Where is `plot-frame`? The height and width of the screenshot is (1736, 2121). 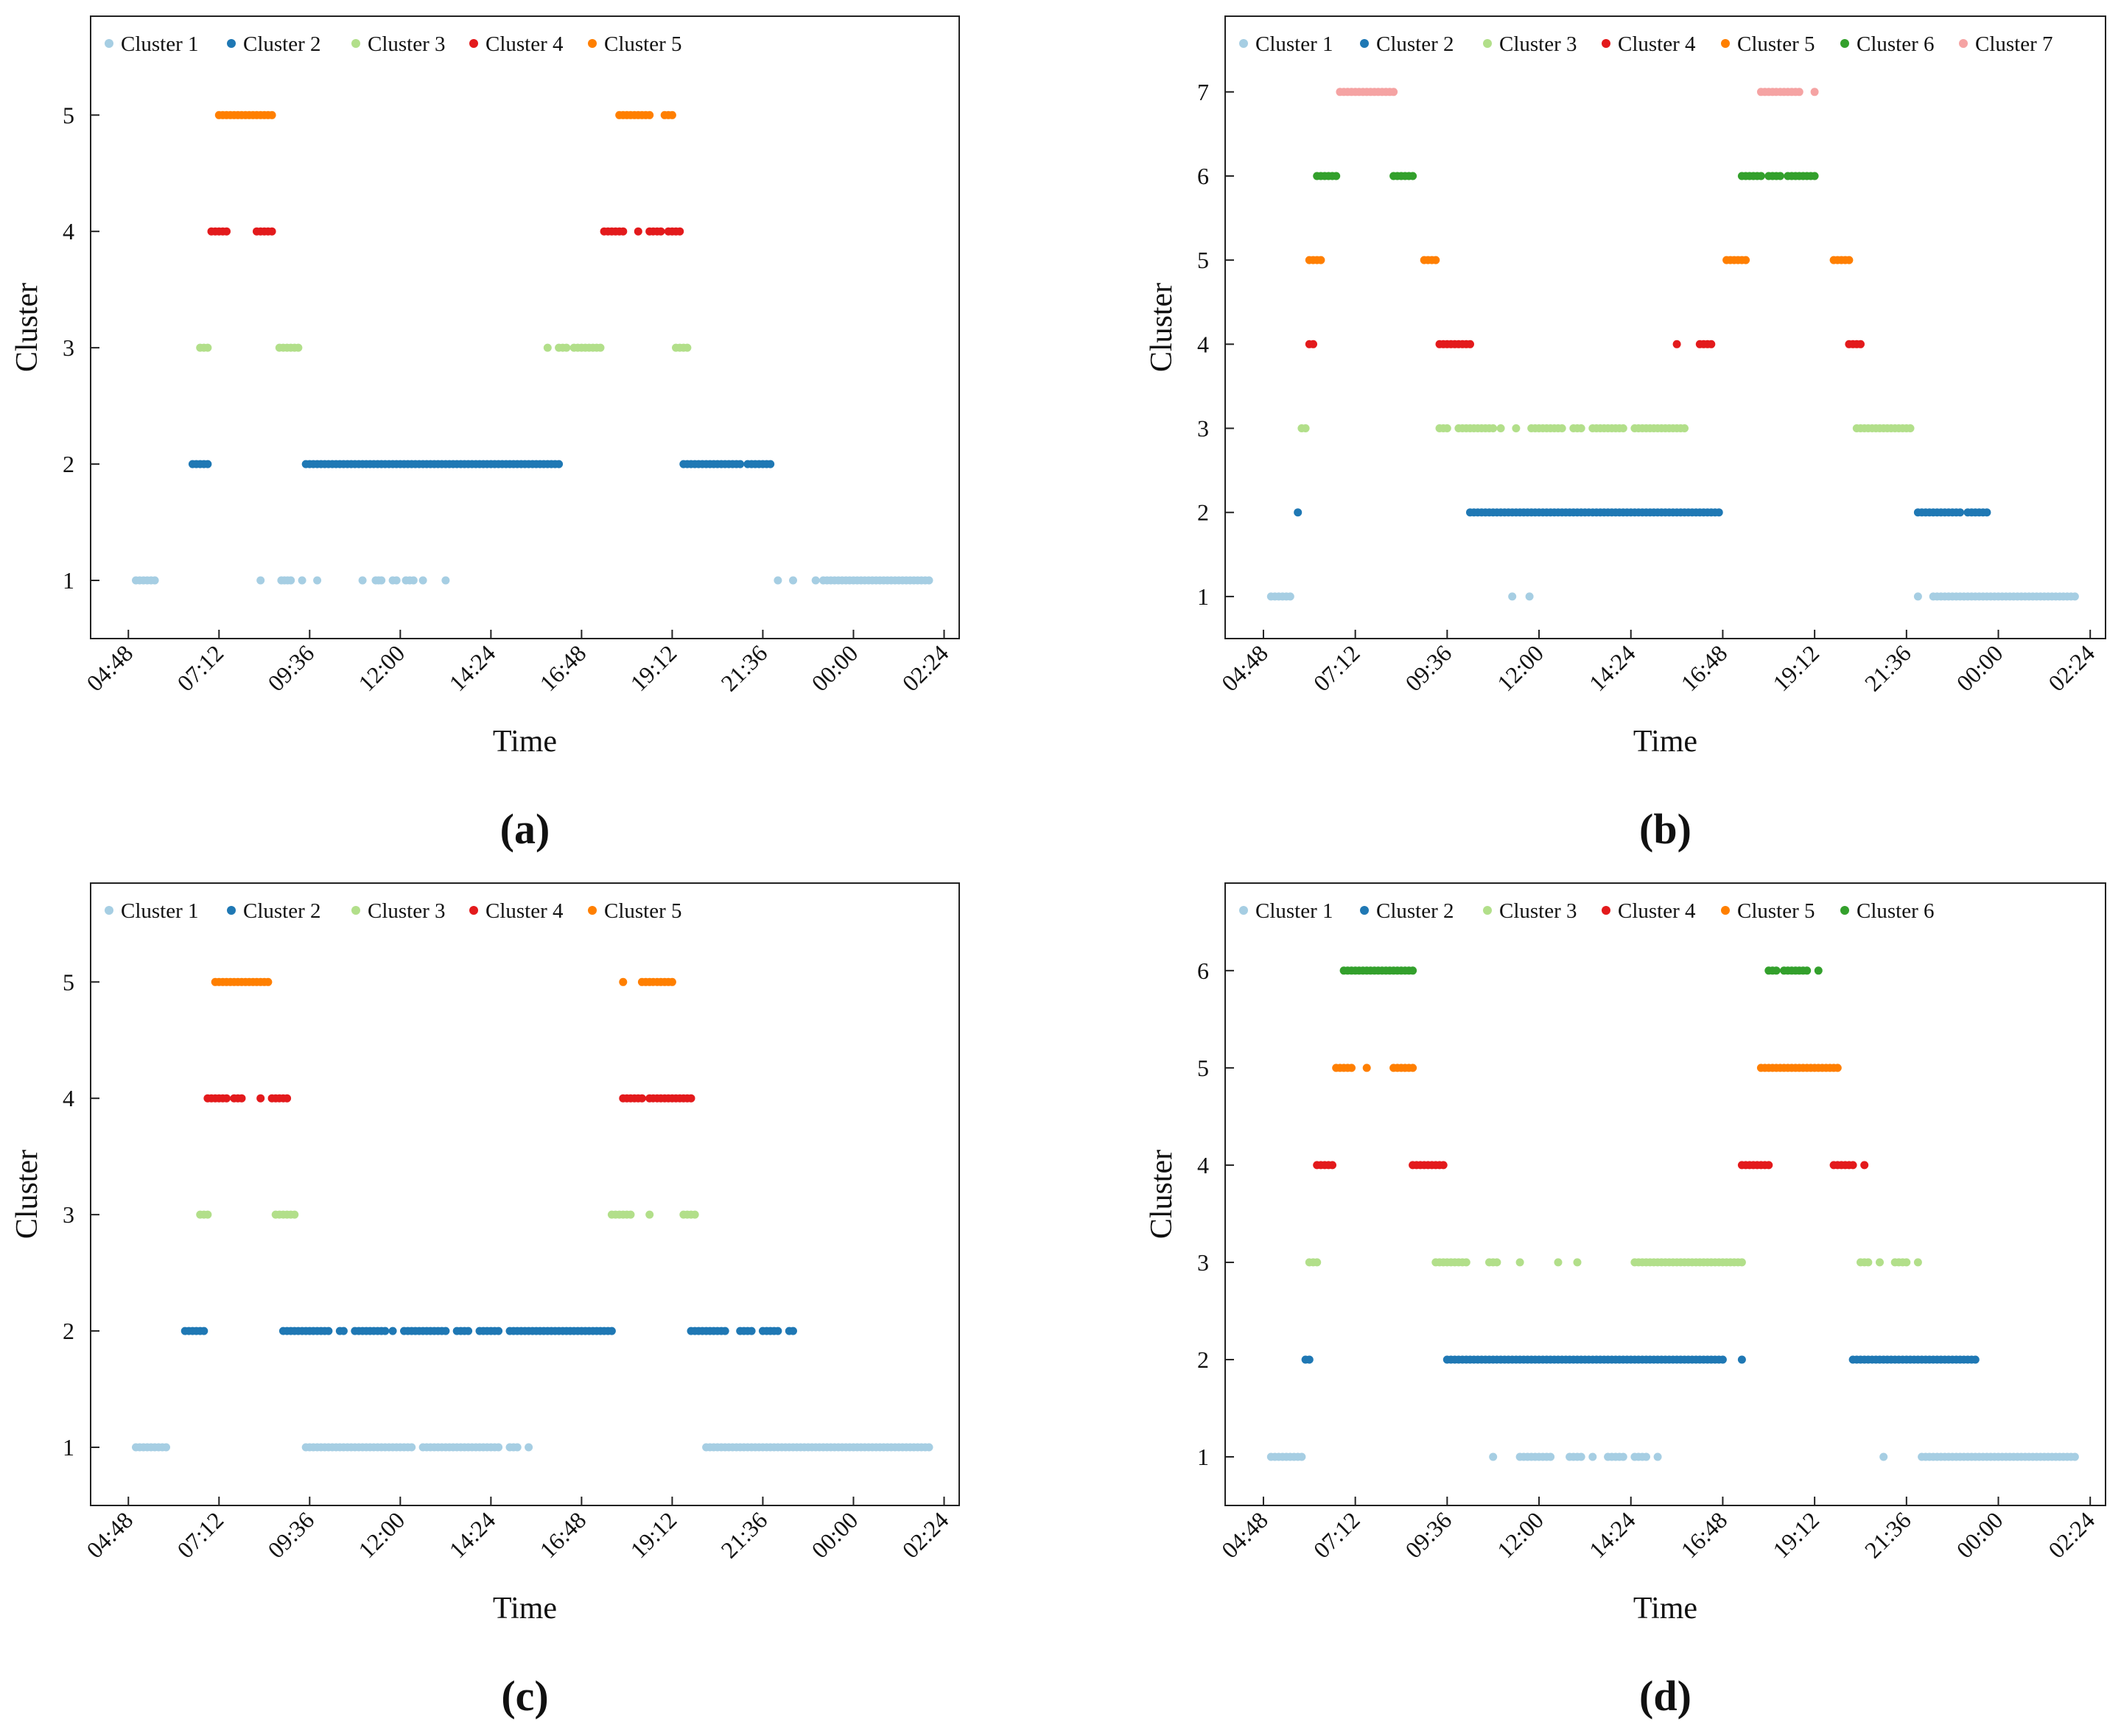
plot-frame is located at coordinates (1665, 327).